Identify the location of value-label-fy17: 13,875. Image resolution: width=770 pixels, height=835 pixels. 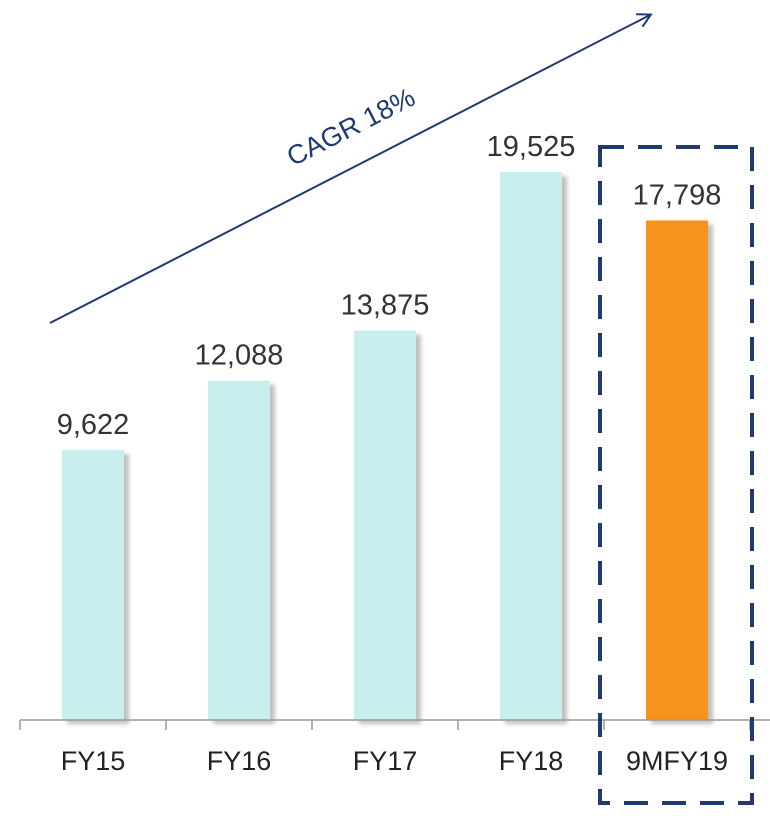
(385, 306).